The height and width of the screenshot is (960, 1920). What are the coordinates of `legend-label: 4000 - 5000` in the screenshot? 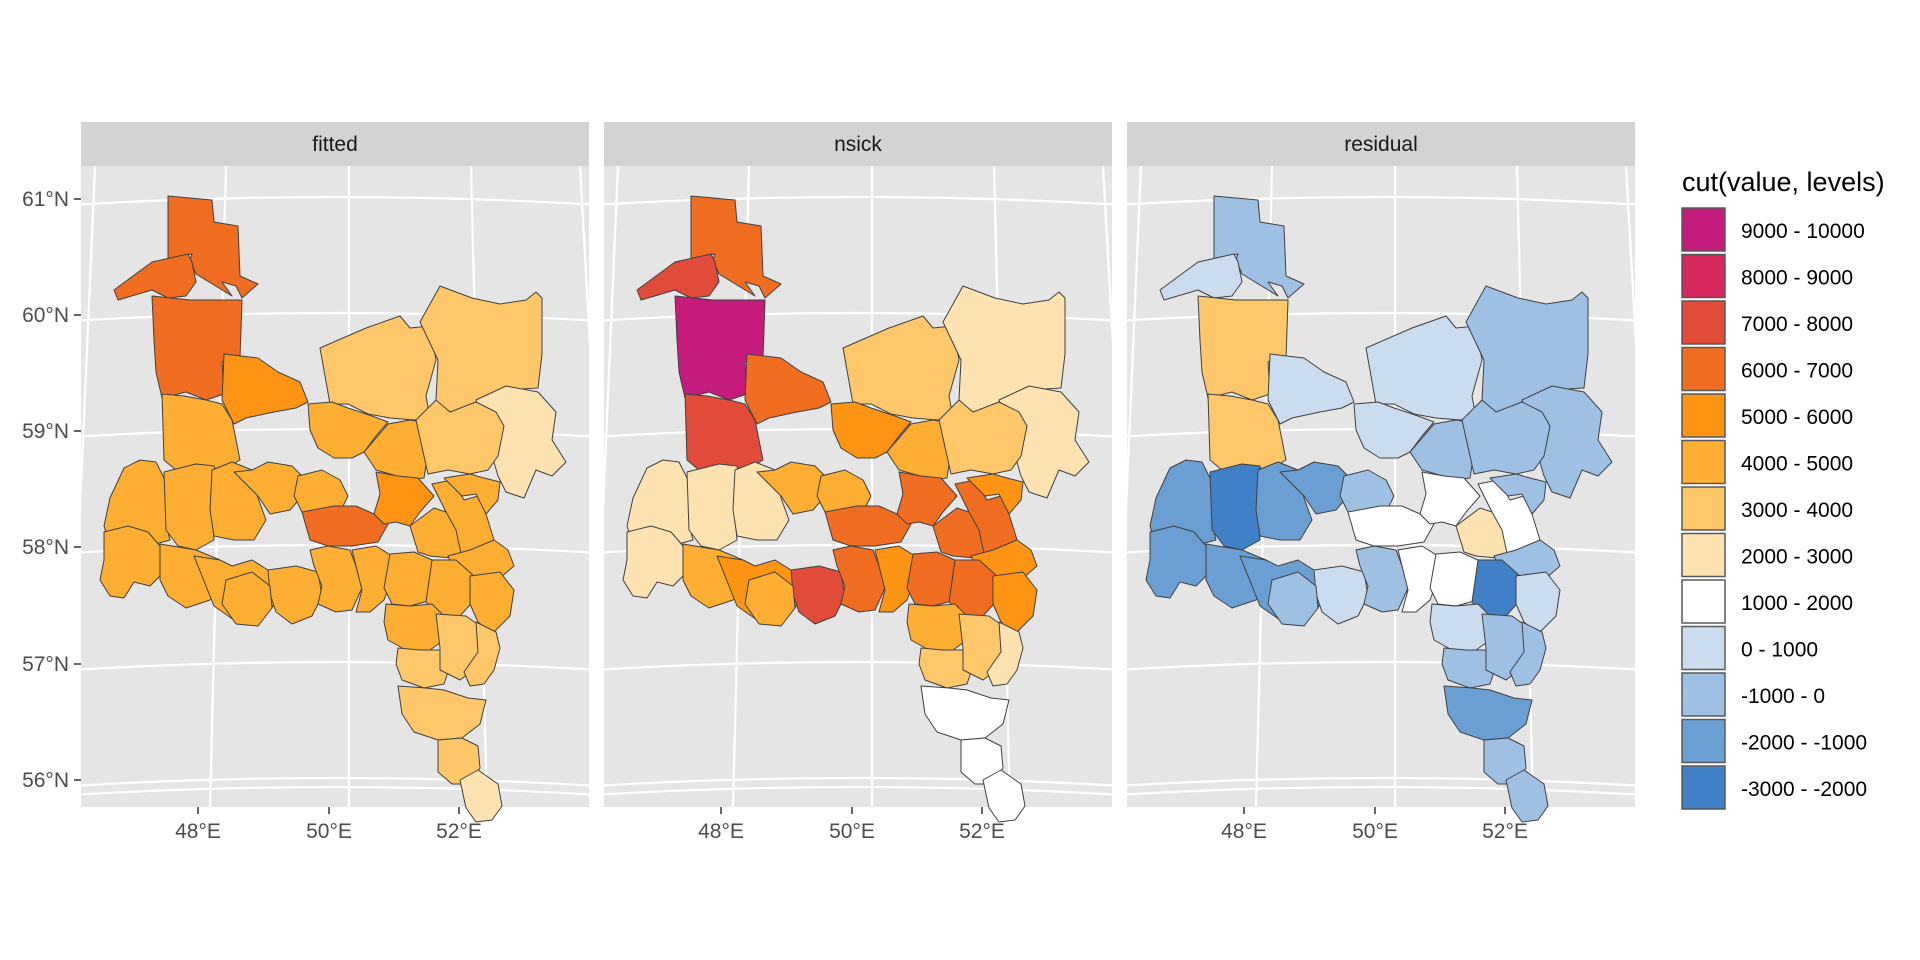 It's located at (1797, 464).